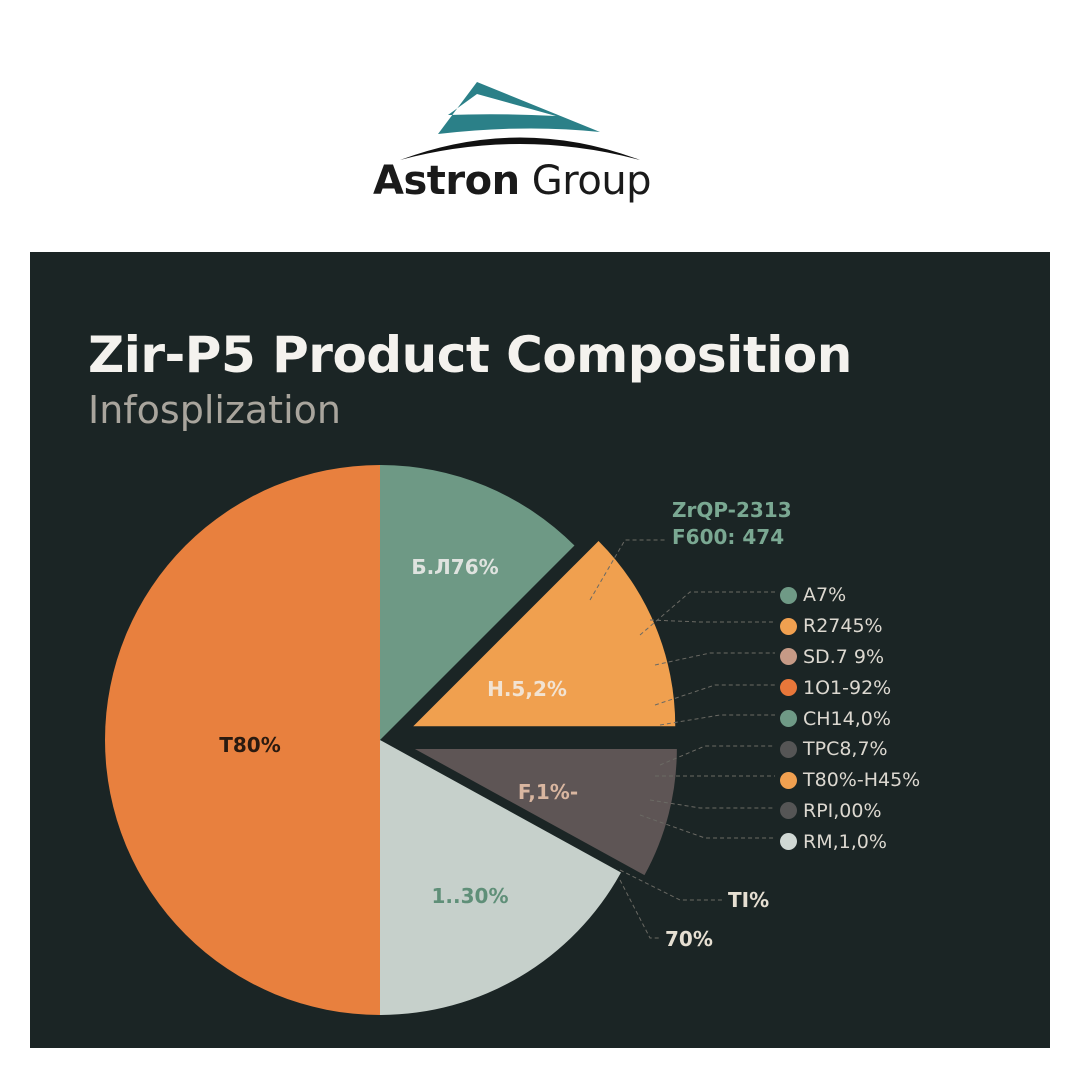 This screenshot has width=1080, height=1080. What do you see at coordinates (520, 148) in the screenshot?
I see `logo-arc-icon` at bounding box center [520, 148].